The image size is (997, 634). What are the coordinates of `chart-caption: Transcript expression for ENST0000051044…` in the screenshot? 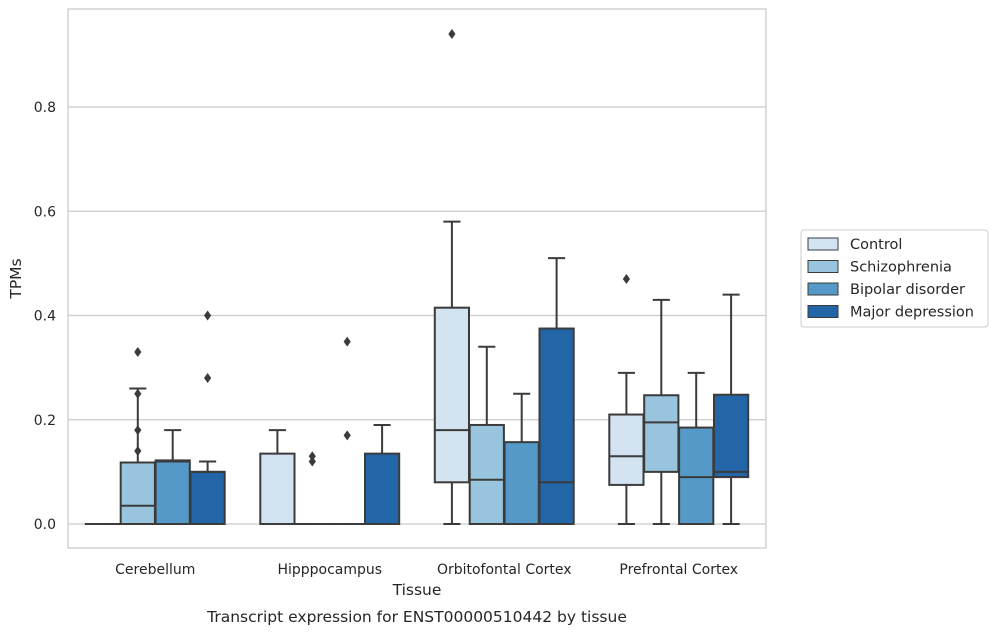 It's located at (416, 617).